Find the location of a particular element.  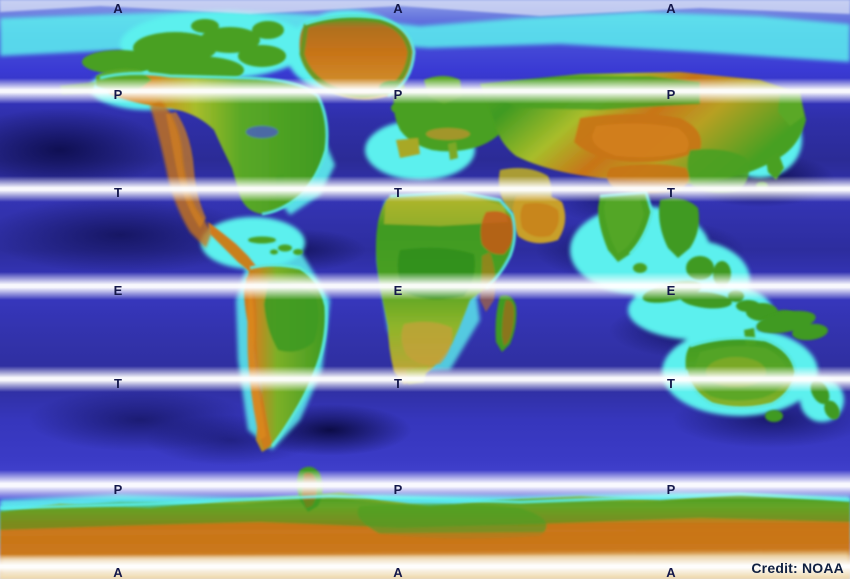

lat-label-north-polar-col3: P is located at coordinates (671, 94).